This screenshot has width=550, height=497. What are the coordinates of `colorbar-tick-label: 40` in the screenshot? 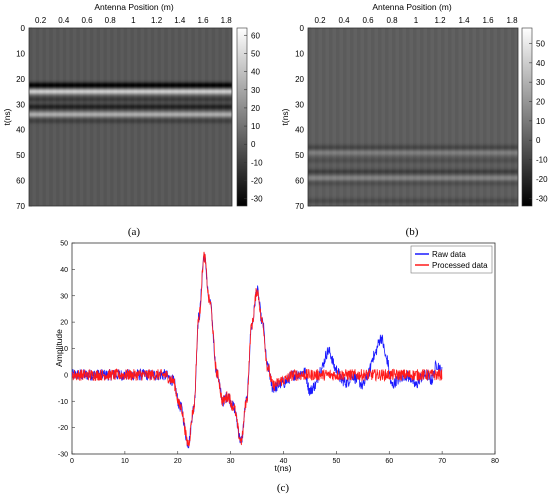 It's located at (255, 72).